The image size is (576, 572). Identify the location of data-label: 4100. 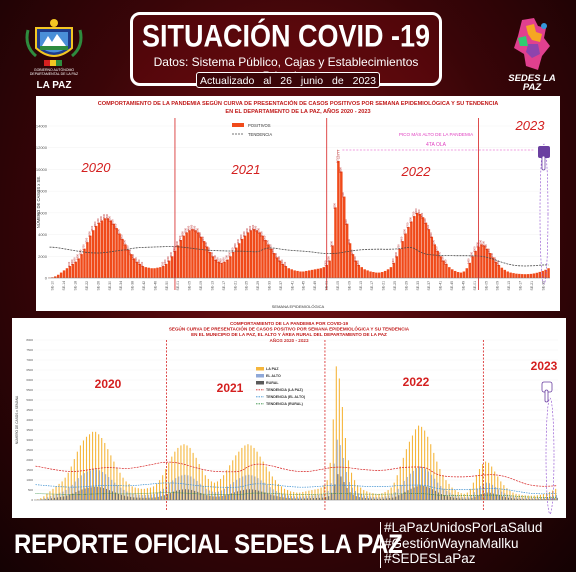
(119, 232).